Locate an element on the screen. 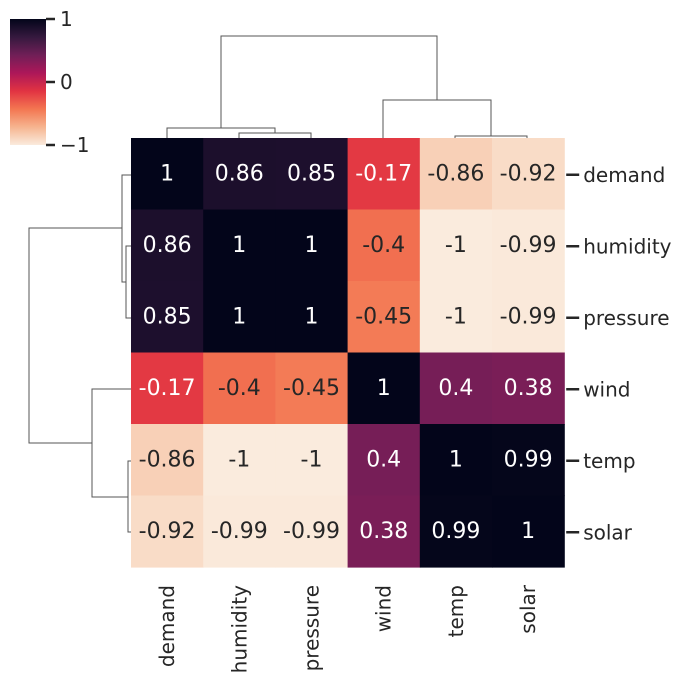 Image resolution: width=679 pixels, height=687 pixels. column-tick-label: wind is located at coordinates (384, 608).